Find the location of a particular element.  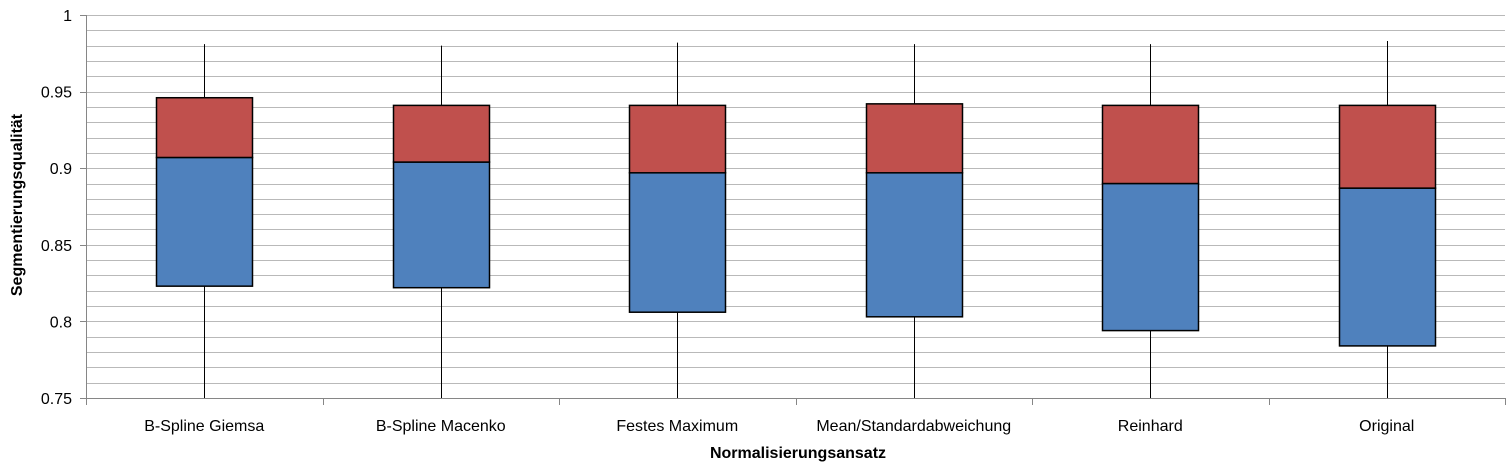

y-tick-label: 0.85 is located at coordinates (56, 246).